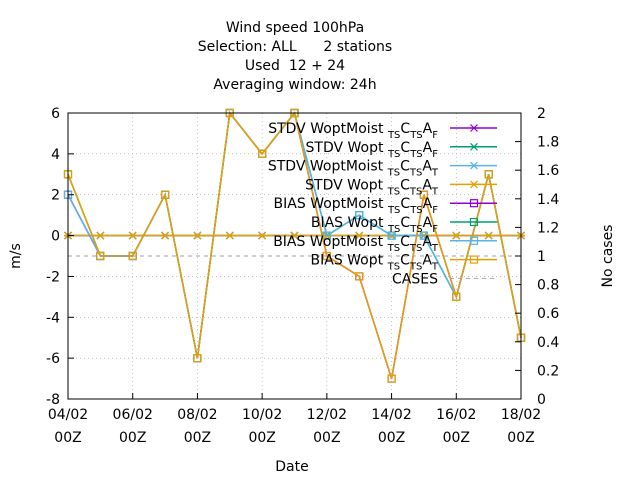 This screenshot has height=480, width=640. What do you see at coordinates (541, 257) in the screenshot?
I see `y2-tick-label: 1` at bounding box center [541, 257].